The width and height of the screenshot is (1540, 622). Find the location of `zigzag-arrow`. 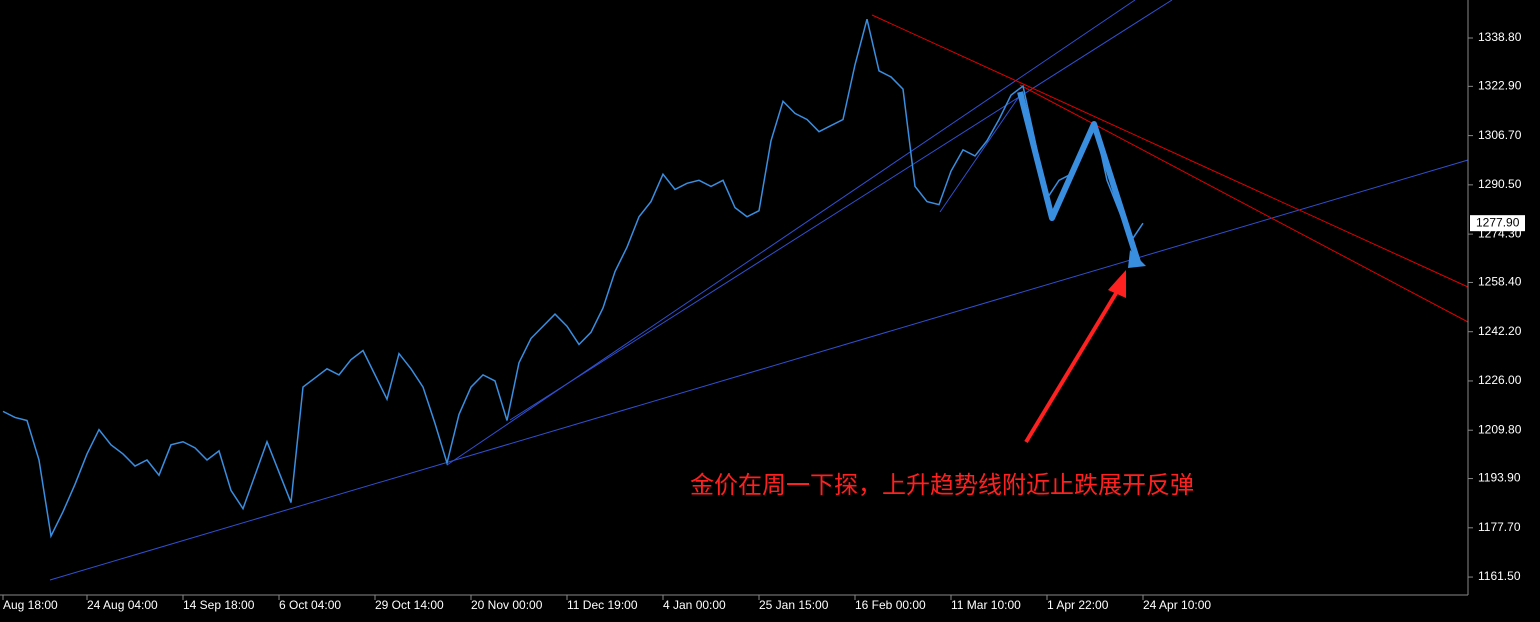

zigzag-arrow is located at coordinates (1079, 177).